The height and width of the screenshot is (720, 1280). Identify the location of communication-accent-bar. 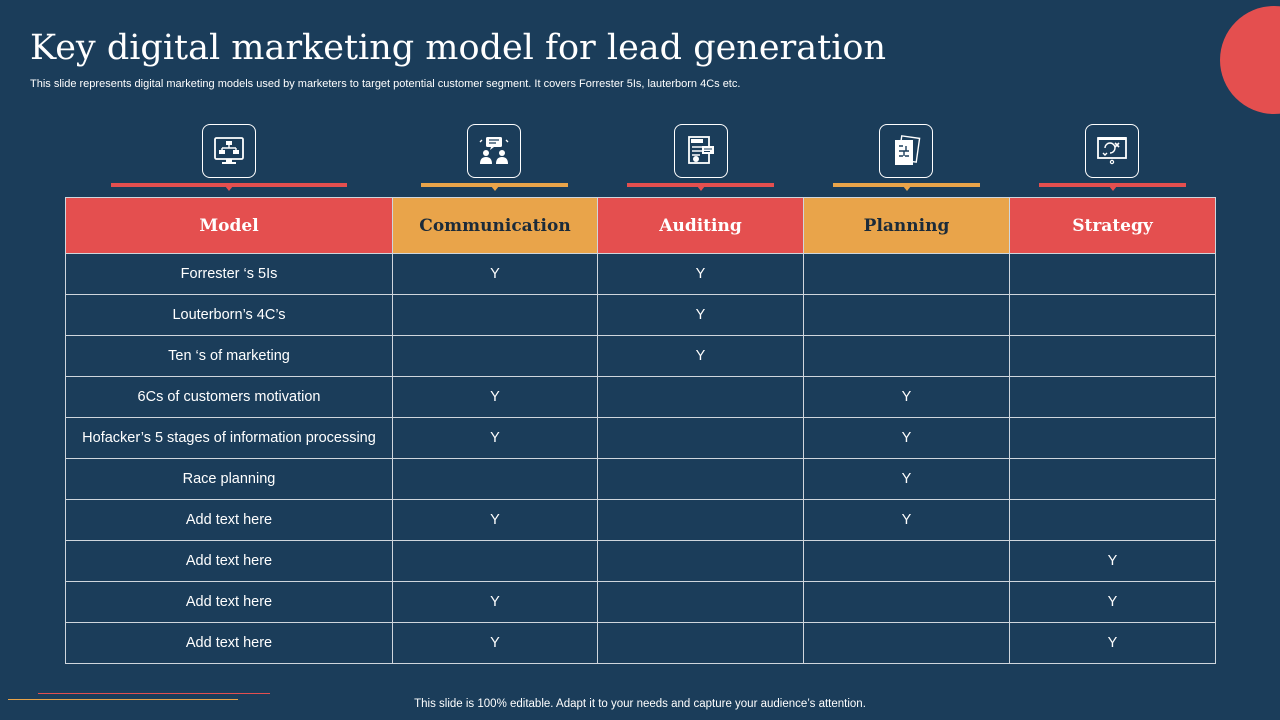
(494, 187).